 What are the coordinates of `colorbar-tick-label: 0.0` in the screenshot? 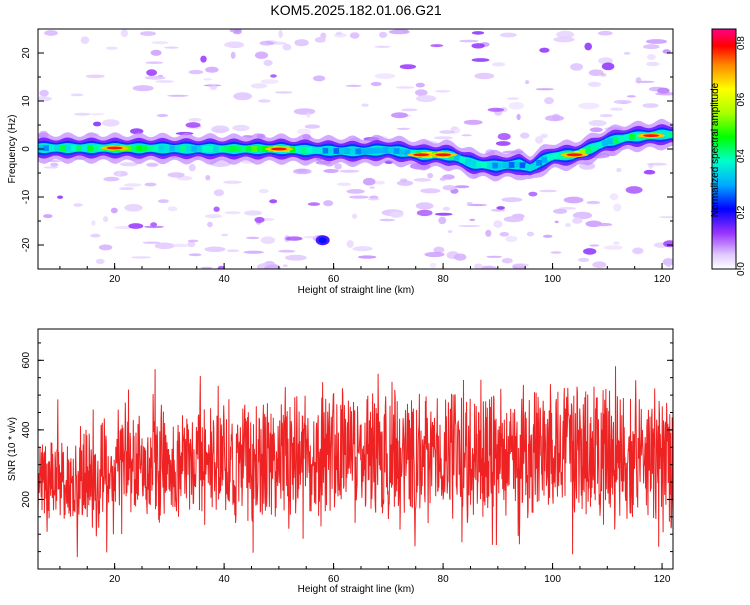 It's located at (741, 269).